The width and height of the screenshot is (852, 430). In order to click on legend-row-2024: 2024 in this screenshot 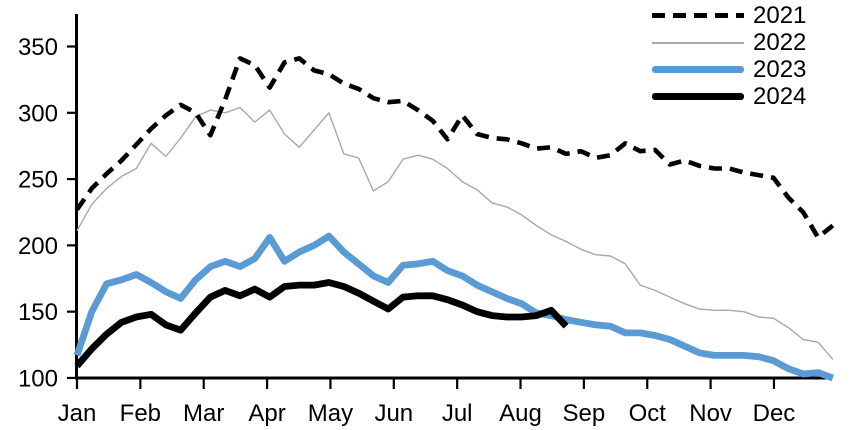, I will do `click(729, 96)`.